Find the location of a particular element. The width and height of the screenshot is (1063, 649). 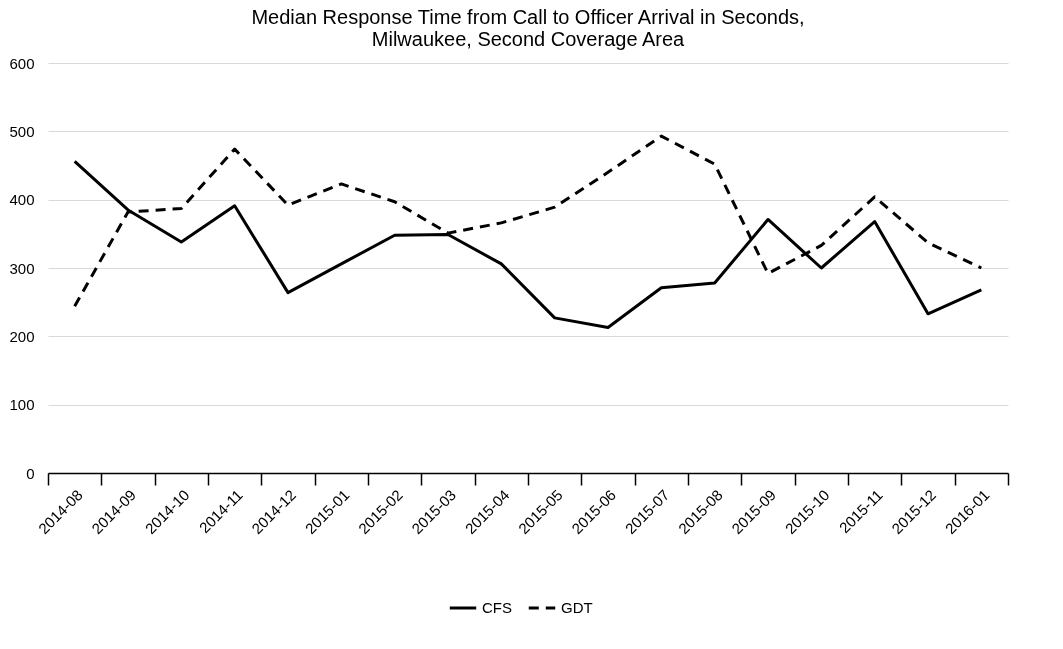

y-tick-label: 0 is located at coordinates (30, 473).